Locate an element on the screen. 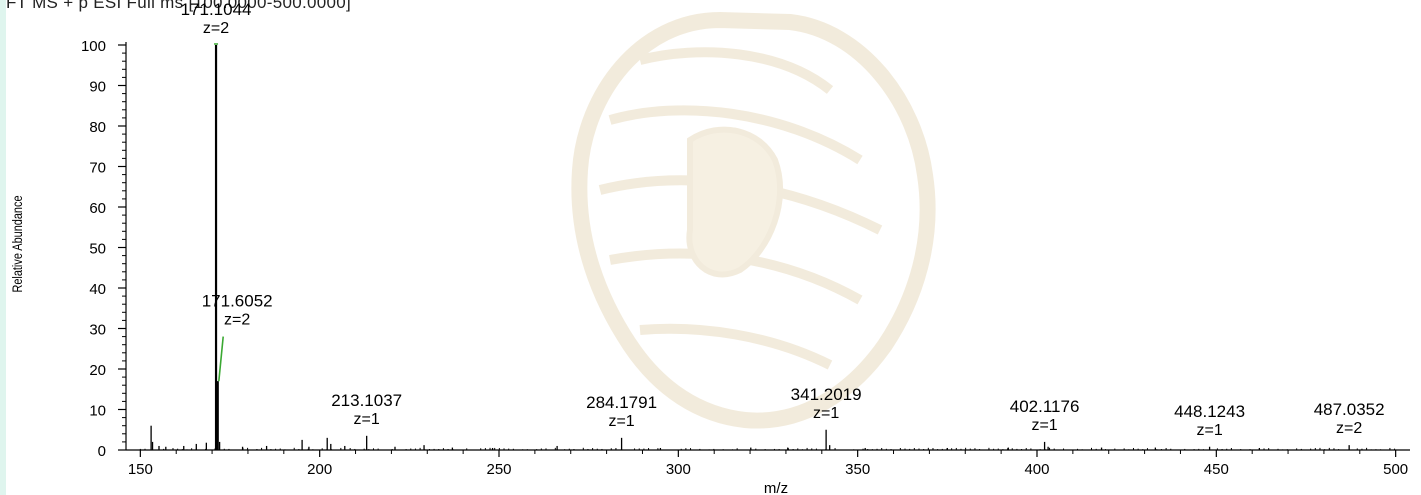 Image resolution: width=1421 pixels, height=495 pixels. y-tick-label: 70 is located at coordinates (97, 168).